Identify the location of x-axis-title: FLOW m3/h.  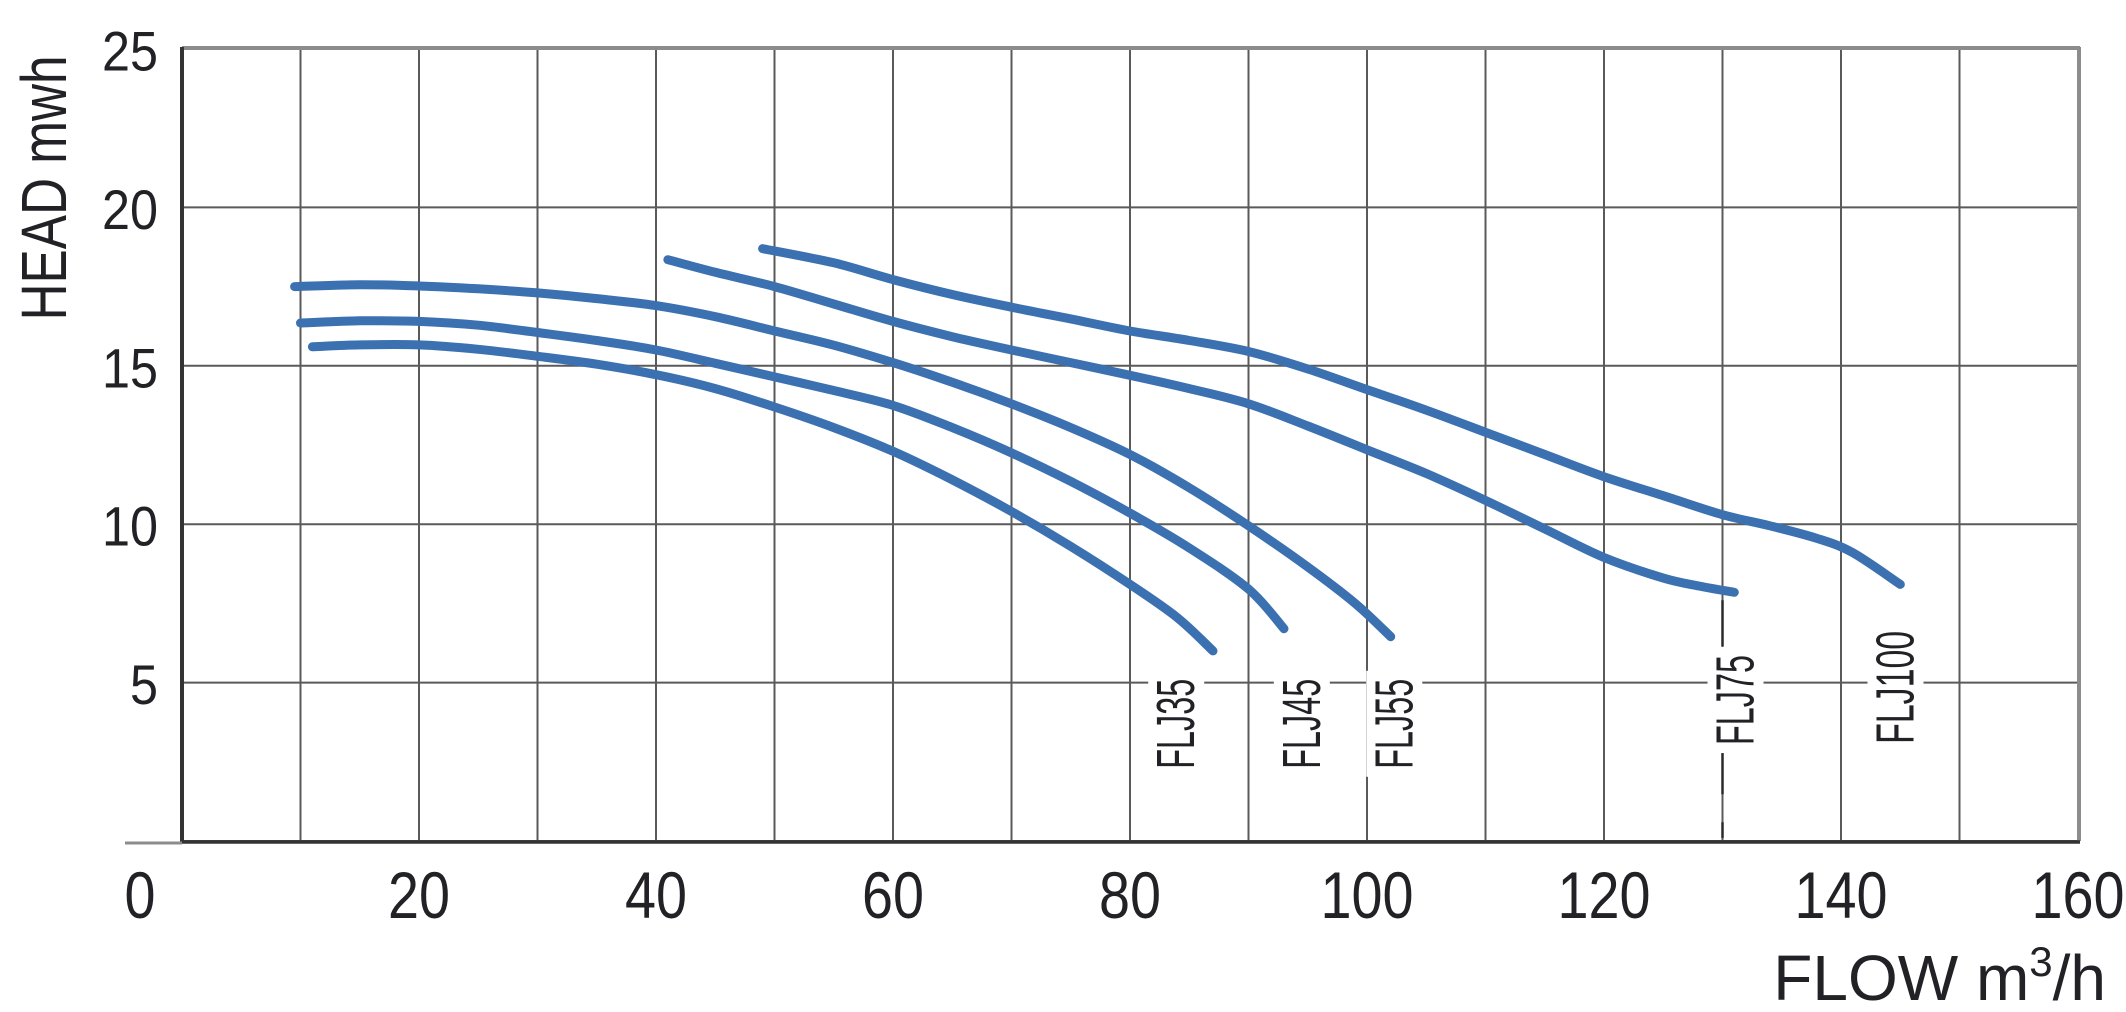
(1939, 975).